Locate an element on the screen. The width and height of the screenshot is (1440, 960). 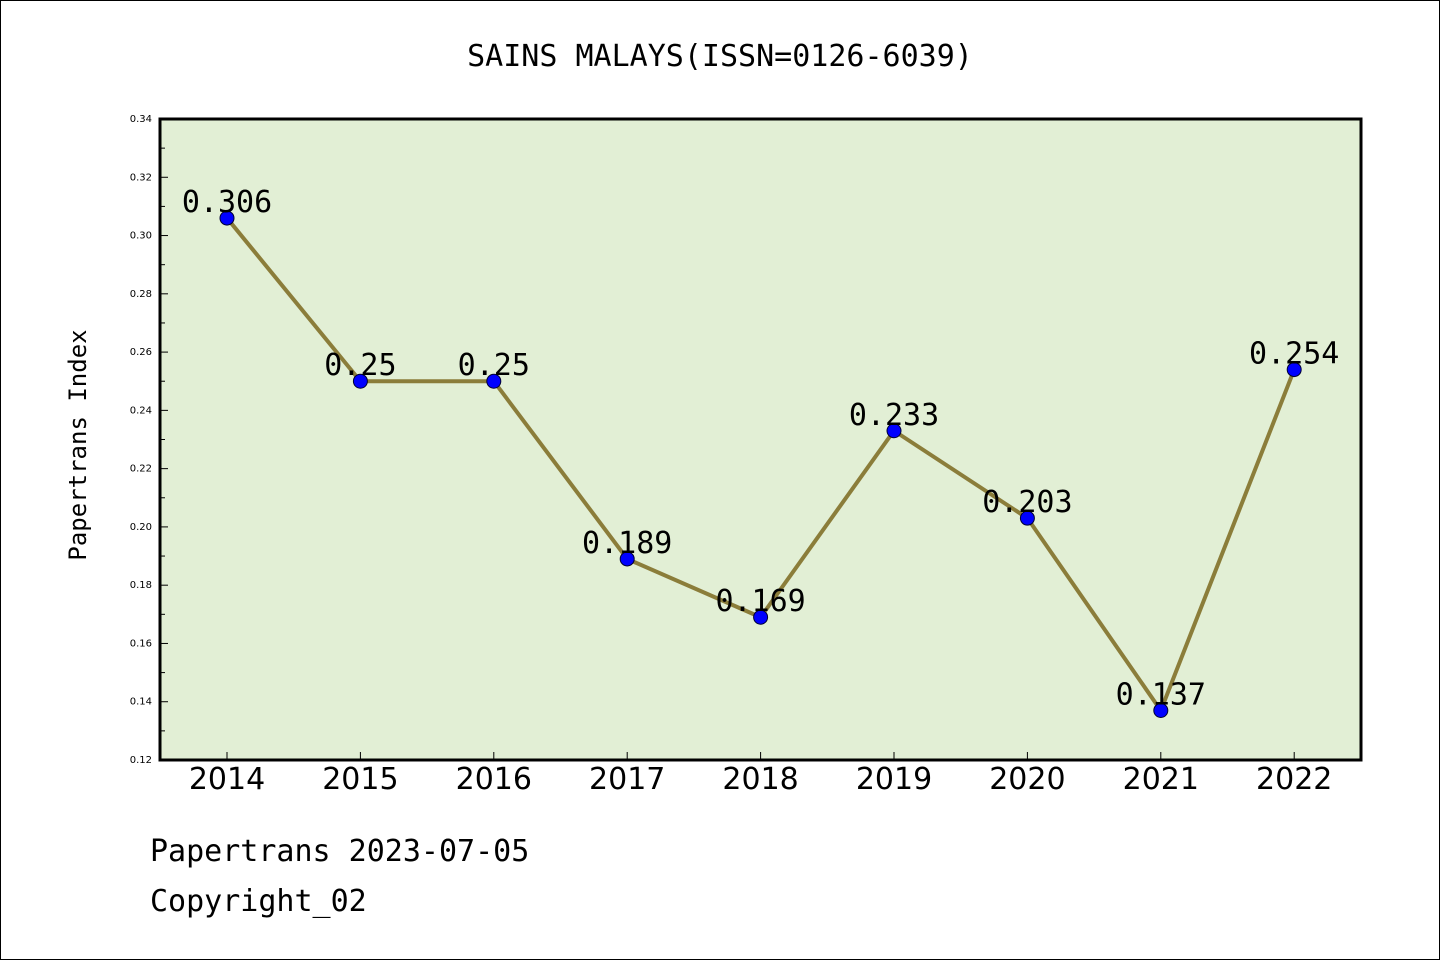
chart-title: SAINS MALAYS(ISSN=0126-6039) is located at coordinates (720, 56).